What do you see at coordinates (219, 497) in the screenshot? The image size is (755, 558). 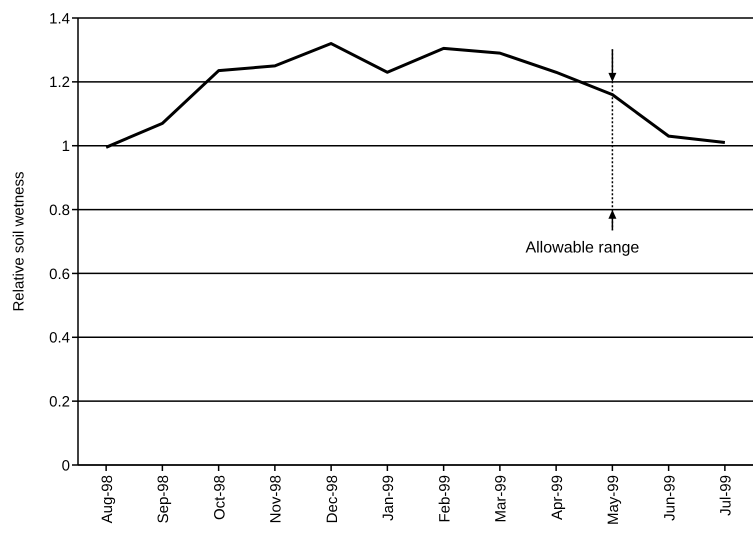 I see `x-tick-label: Oct-98` at bounding box center [219, 497].